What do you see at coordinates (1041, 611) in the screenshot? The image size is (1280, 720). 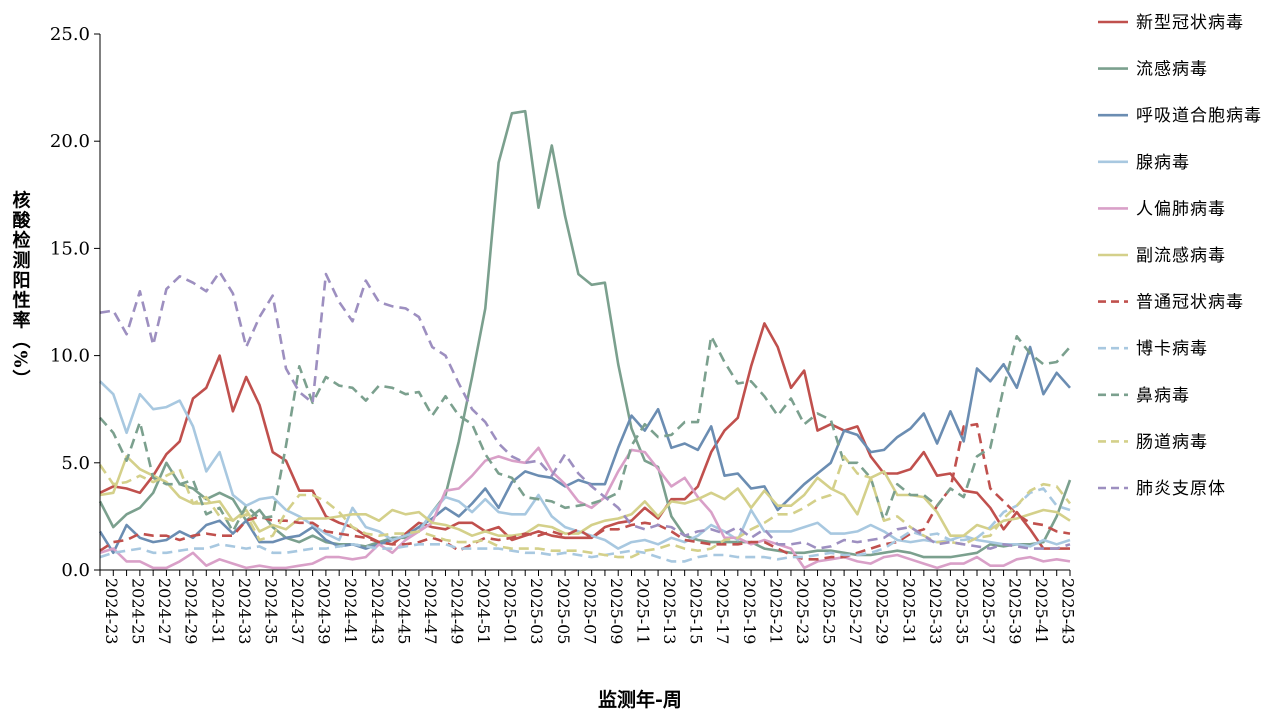 I see `x-tick-label: 2025-41` at bounding box center [1041, 611].